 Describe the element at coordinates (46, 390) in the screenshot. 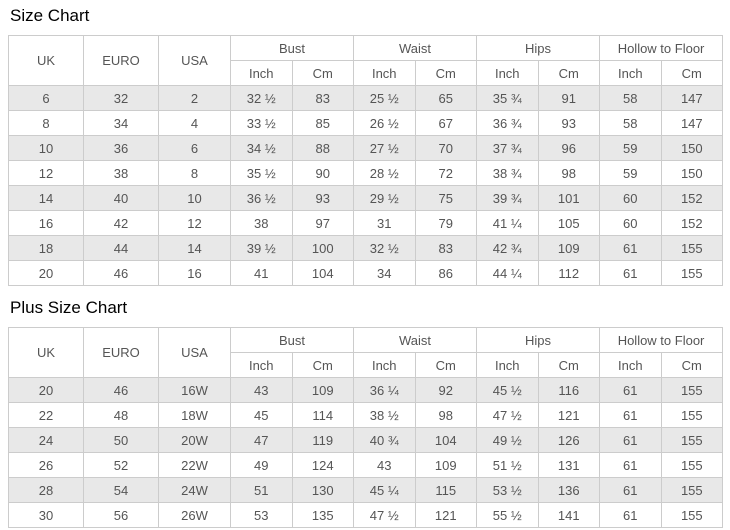

I see `table-cell: 20` at that location.